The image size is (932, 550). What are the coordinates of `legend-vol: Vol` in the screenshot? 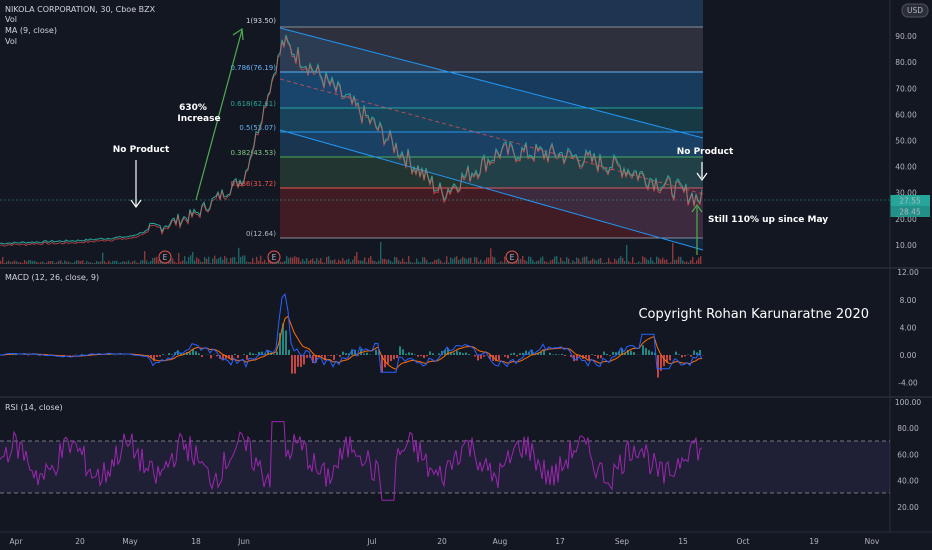 It's located at (11, 19).